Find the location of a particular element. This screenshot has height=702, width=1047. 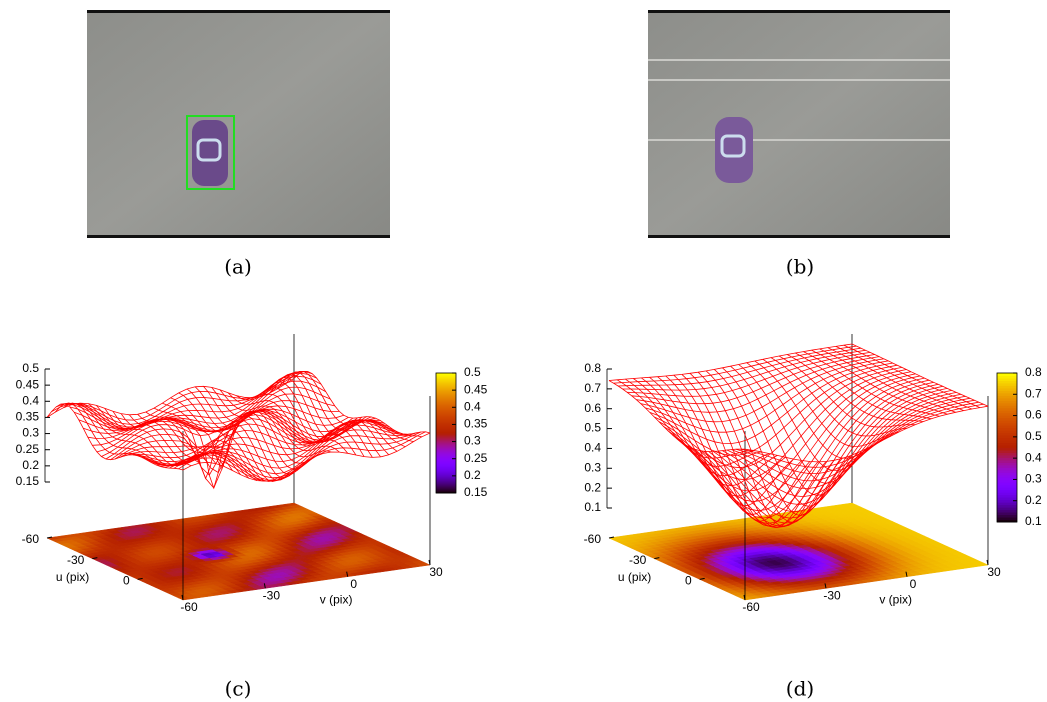

z-tick-label: 0.35 is located at coordinates (28, 417).